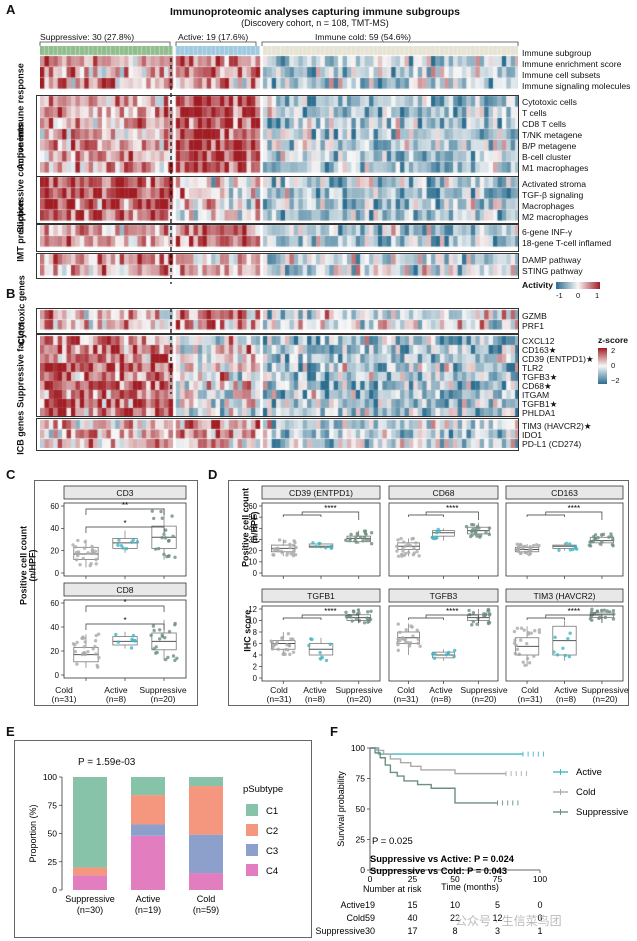 The width and height of the screenshot is (637, 941). I want to click on sig-stars: **, so click(125, 505).